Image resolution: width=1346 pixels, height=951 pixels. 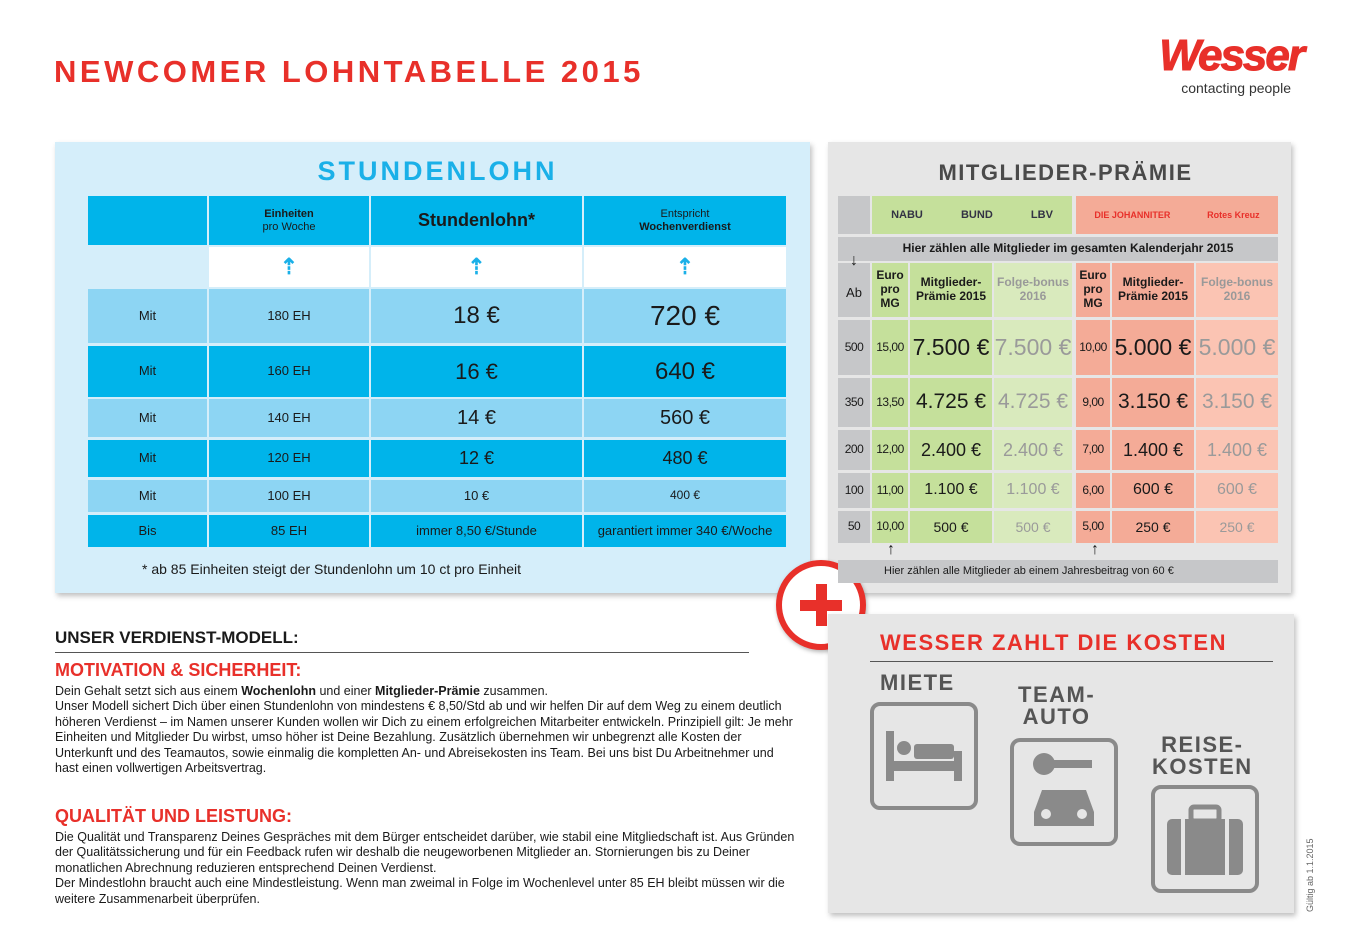 What do you see at coordinates (854, 490) in the screenshot?
I see `row-ab: 100` at bounding box center [854, 490].